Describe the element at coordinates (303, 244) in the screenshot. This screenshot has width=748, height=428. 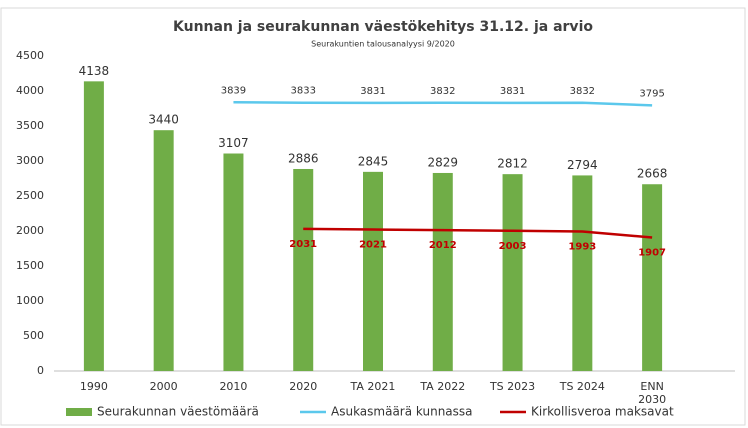
I see `data-label: 2031` at that location.